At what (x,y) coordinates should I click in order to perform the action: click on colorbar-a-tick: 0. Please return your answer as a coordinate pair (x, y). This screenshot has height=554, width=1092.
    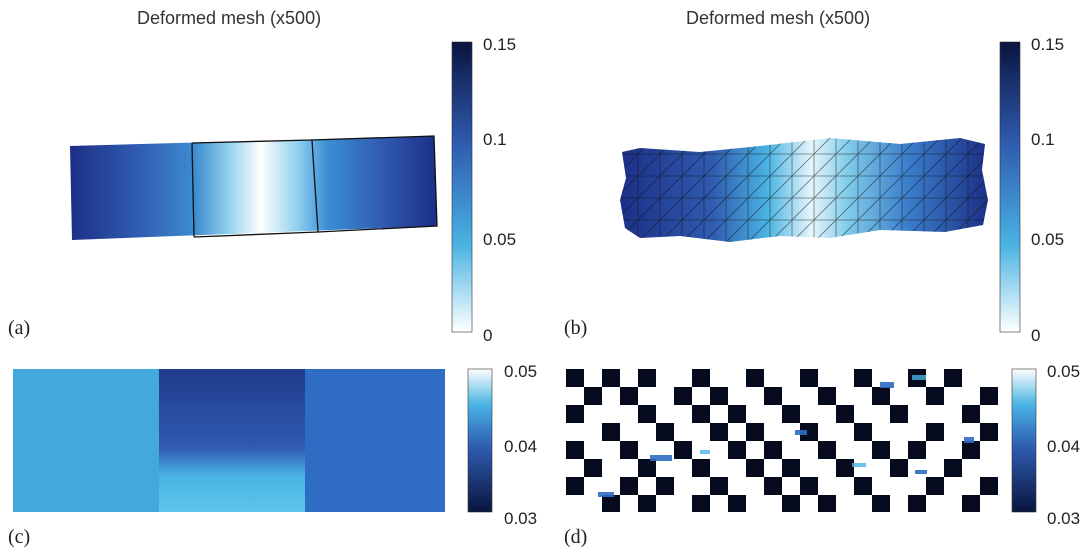
    Looking at the image, I should click on (488, 335).